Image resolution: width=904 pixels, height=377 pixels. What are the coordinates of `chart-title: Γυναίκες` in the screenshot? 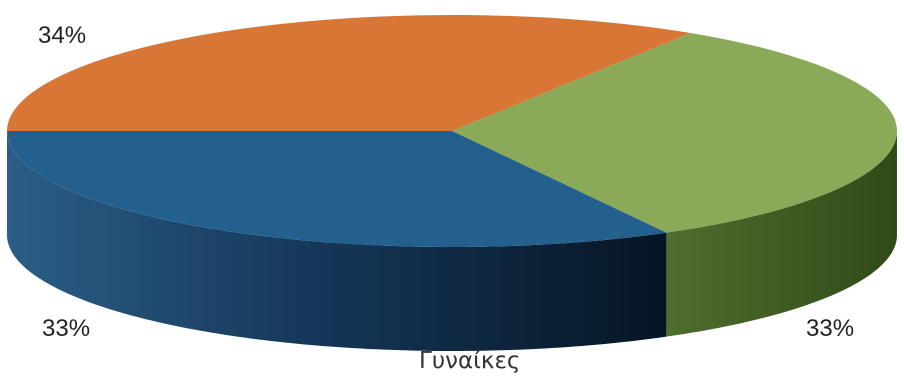 It's located at (470, 361).